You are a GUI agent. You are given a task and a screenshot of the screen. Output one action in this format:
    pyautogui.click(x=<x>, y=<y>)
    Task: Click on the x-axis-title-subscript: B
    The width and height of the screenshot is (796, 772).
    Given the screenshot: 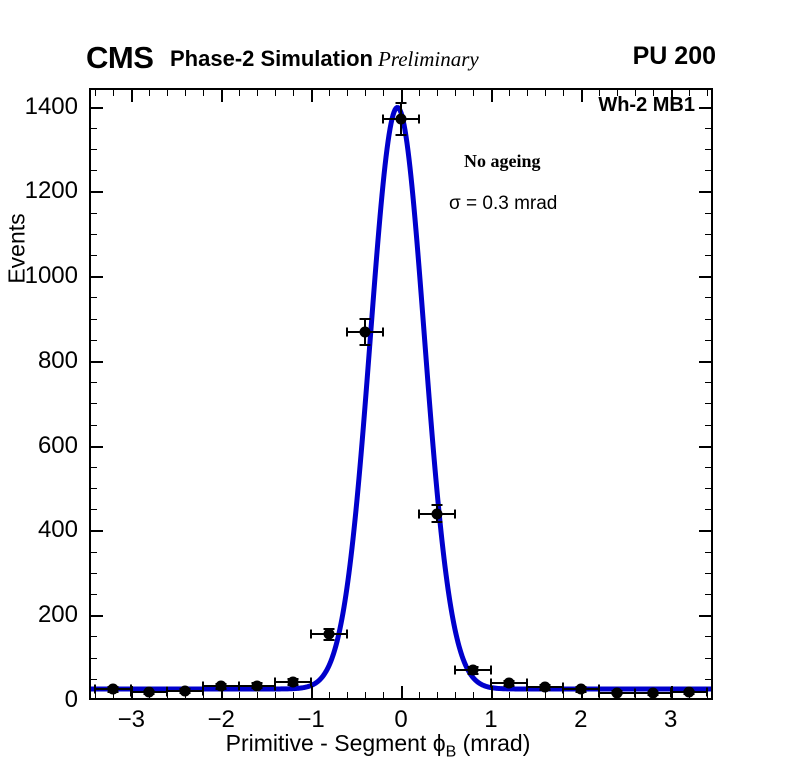 What is the action you would take?
    pyautogui.click(x=451, y=752)
    